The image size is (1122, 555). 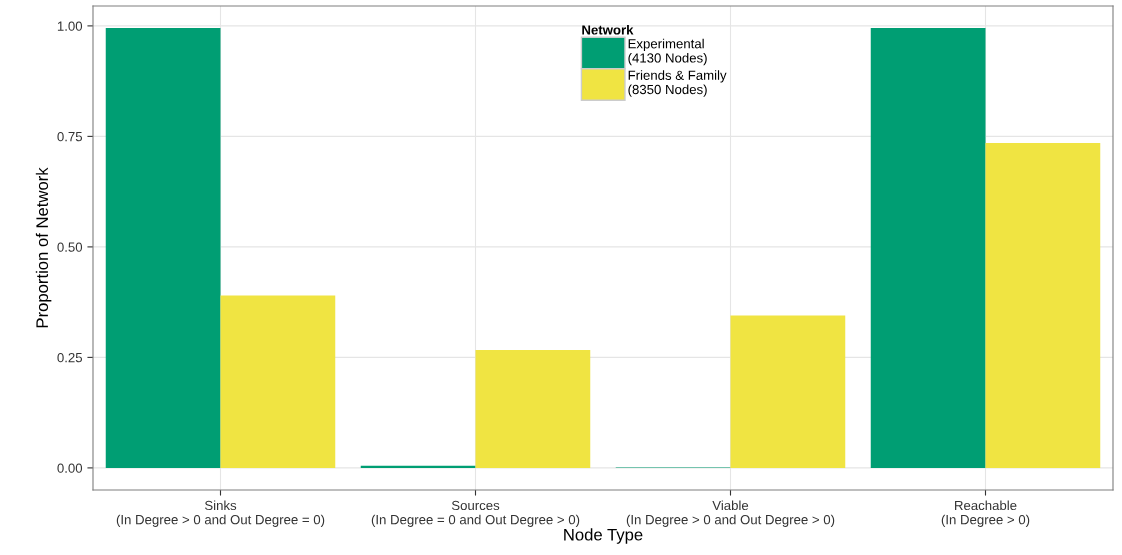 I want to click on x-axis-title: Node Type, so click(x=603, y=536).